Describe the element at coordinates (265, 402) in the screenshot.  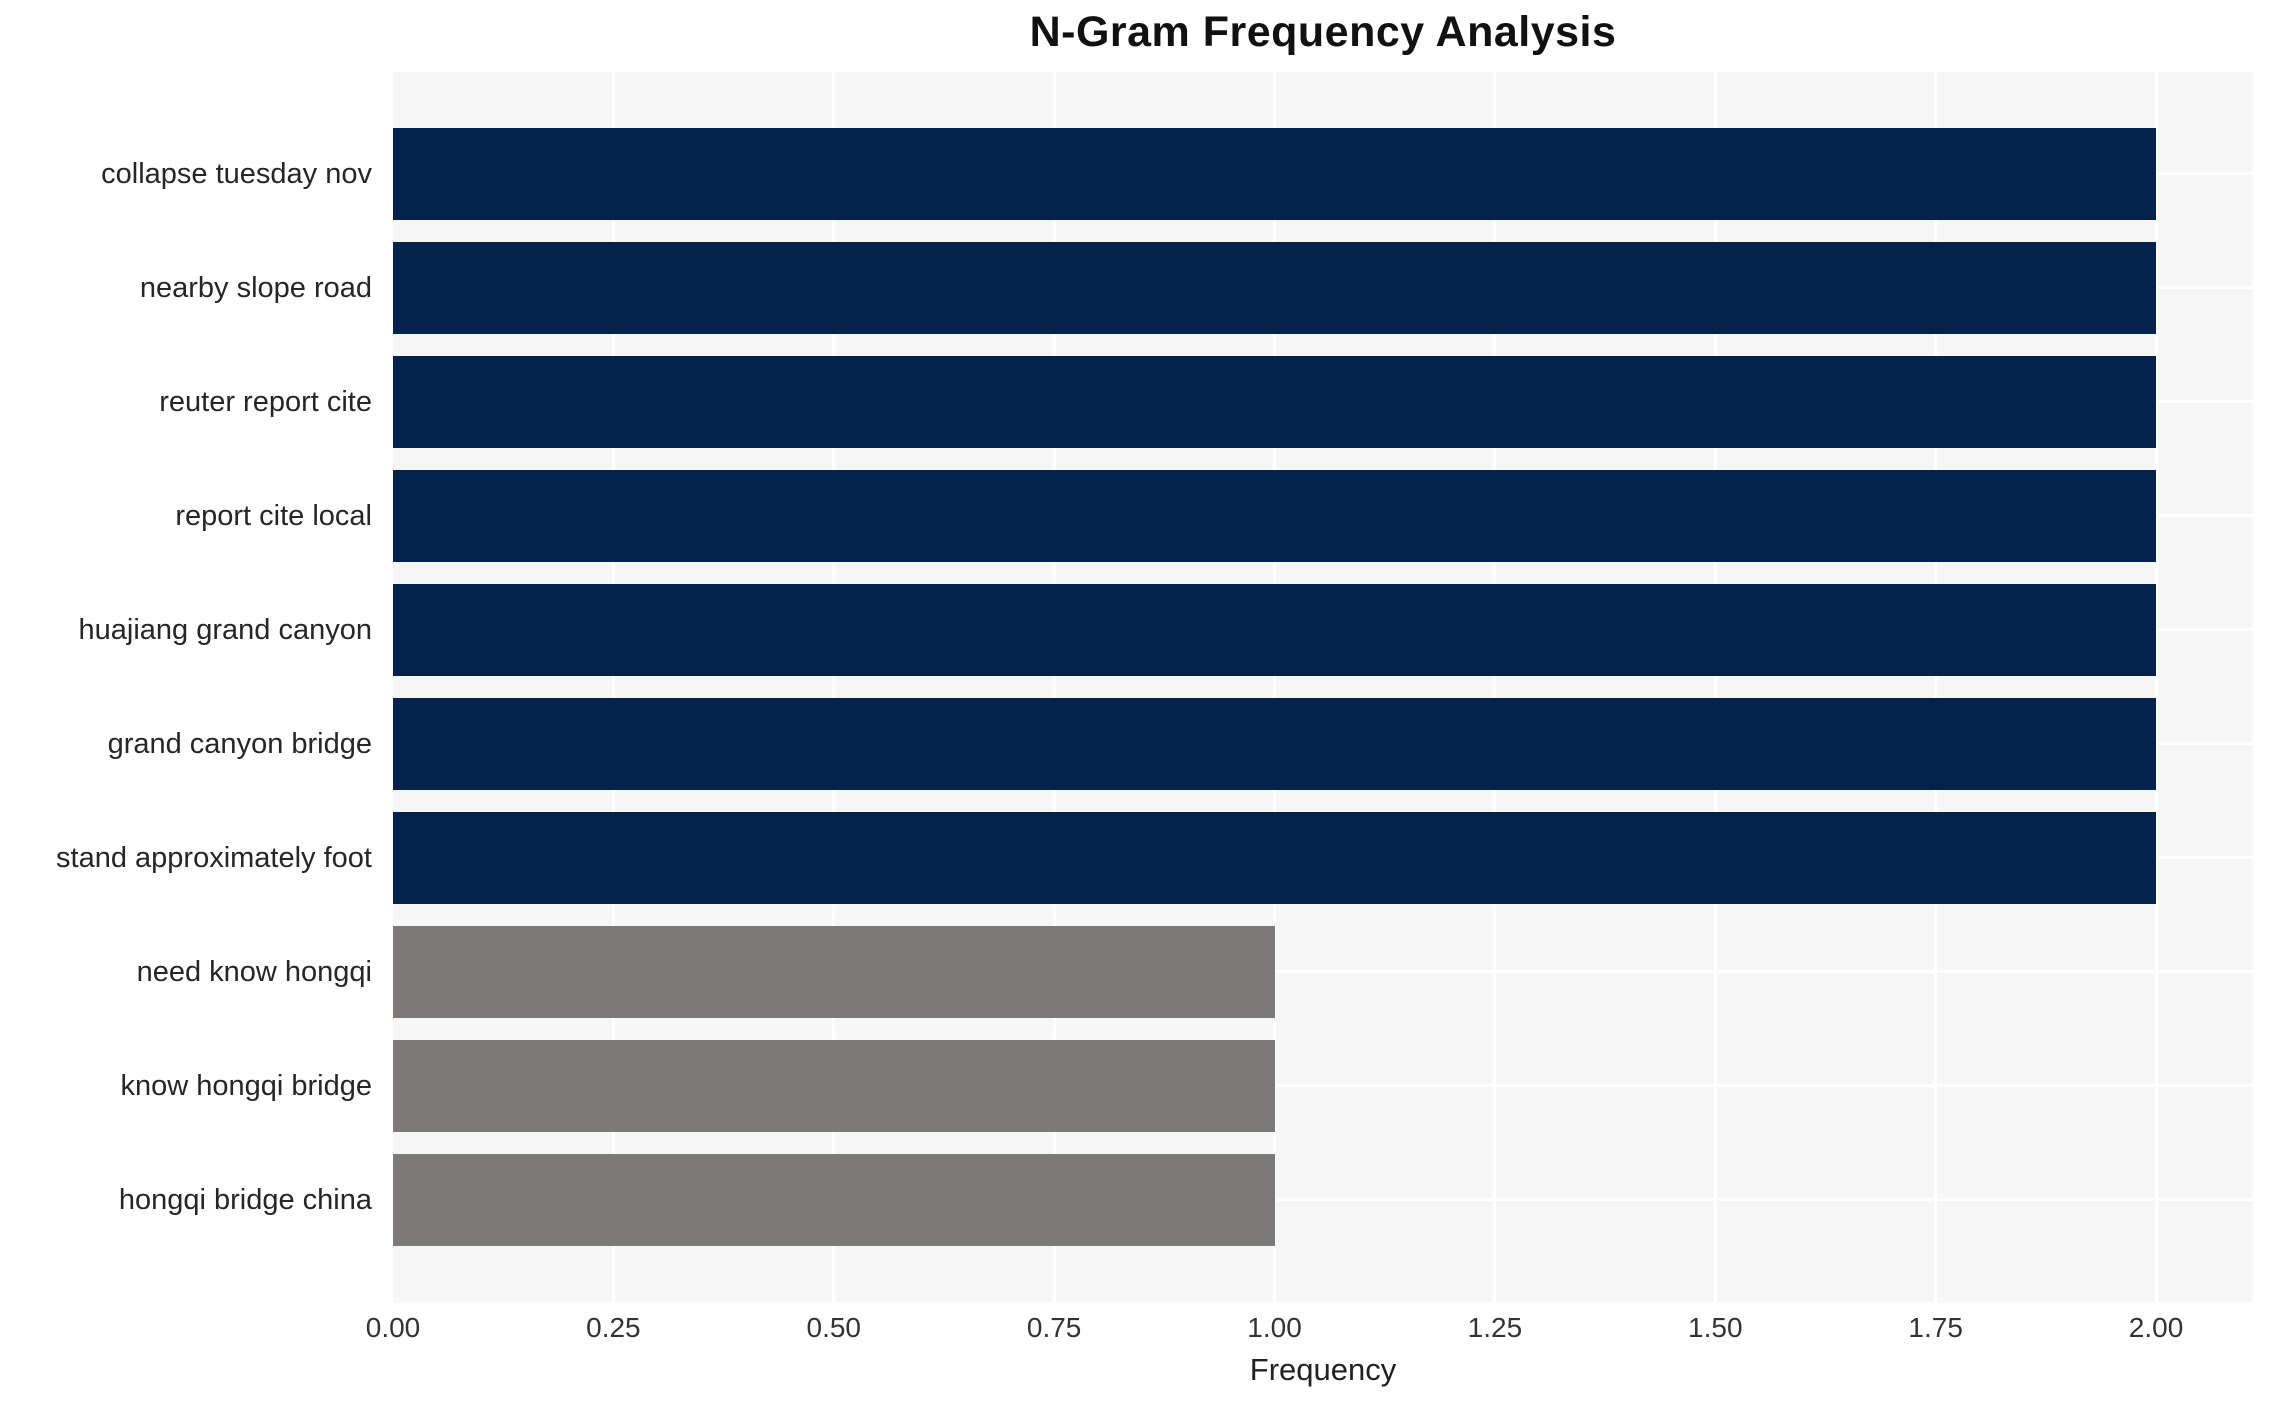
I see `y-category-label: reuter report cite` at that location.